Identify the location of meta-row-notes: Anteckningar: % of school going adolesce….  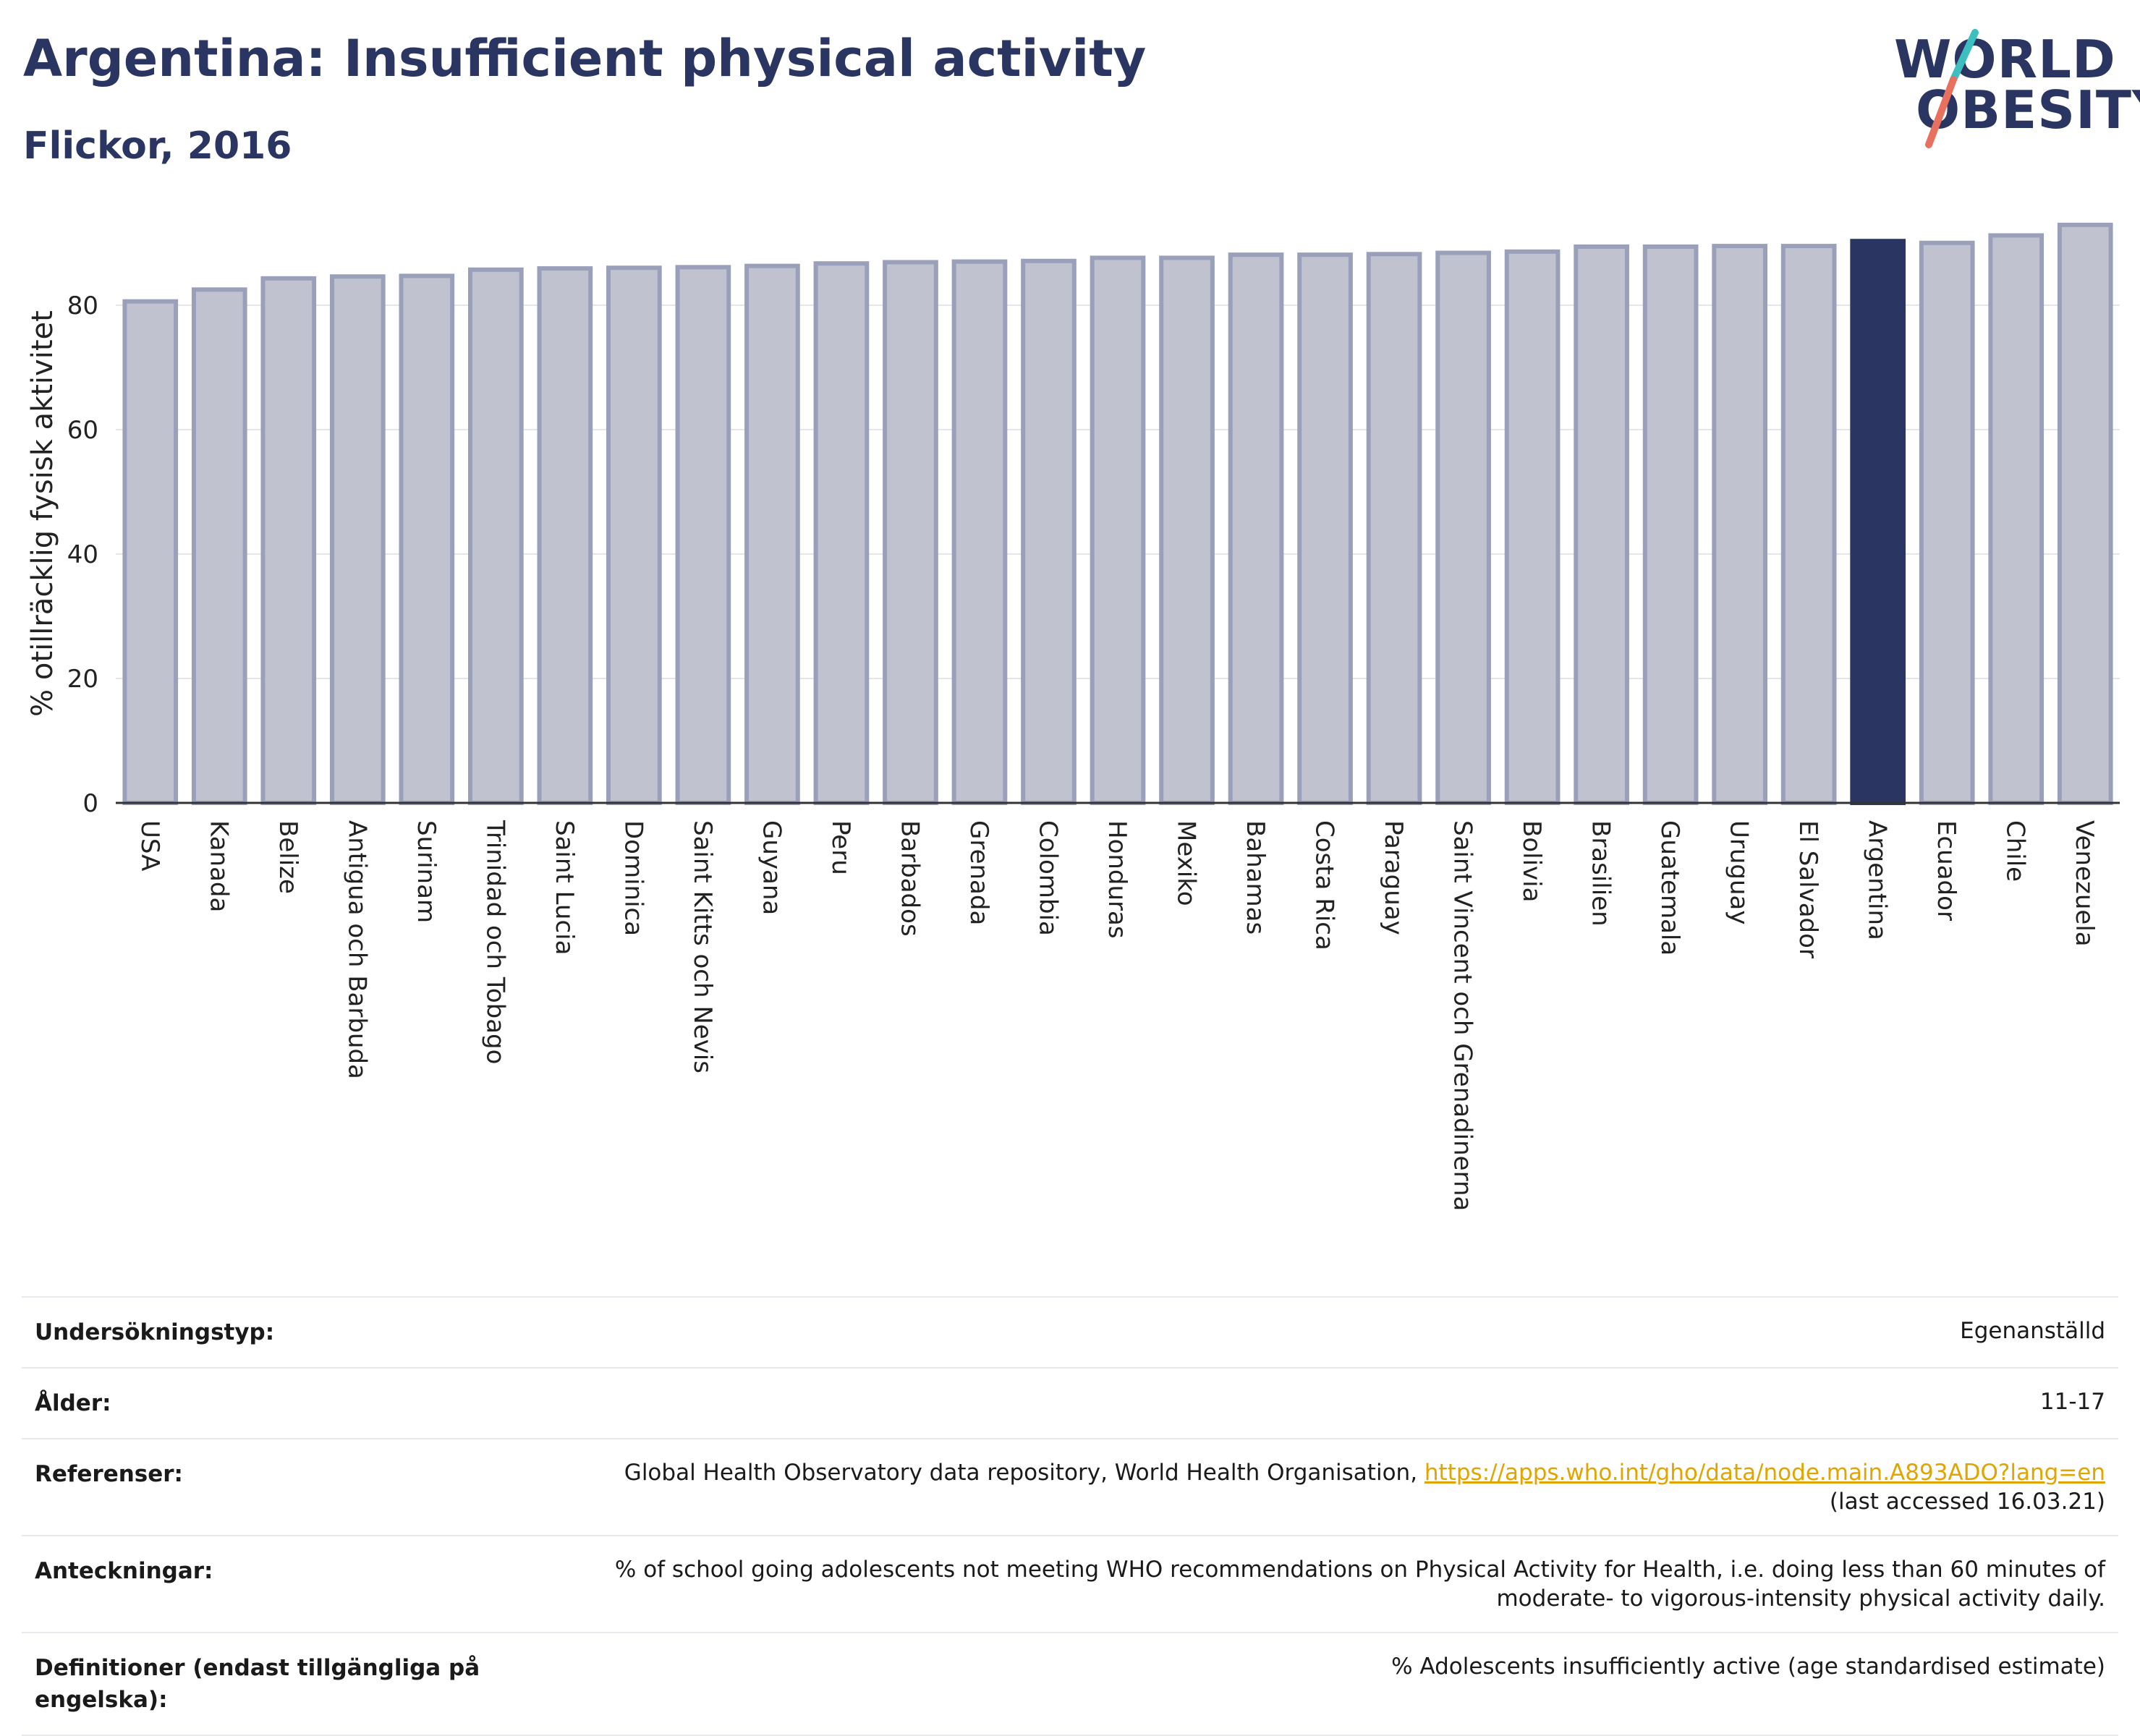
(1070, 1583).